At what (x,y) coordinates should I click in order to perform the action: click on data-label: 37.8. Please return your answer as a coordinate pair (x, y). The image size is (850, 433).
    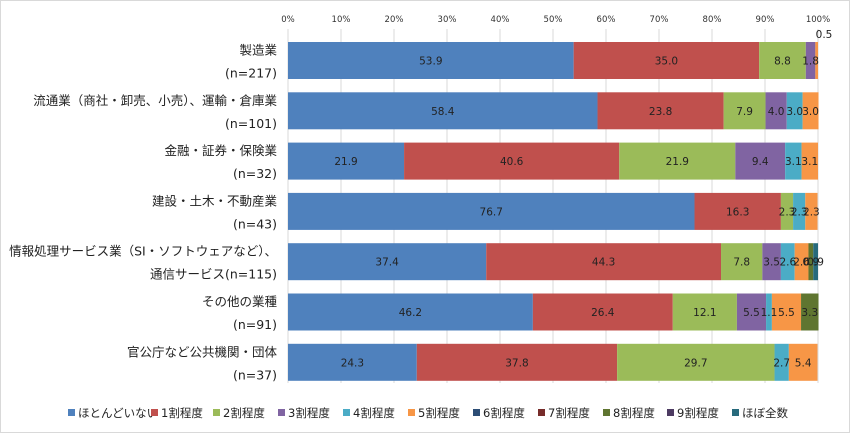
    Looking at the image, I should click on (516, 363).